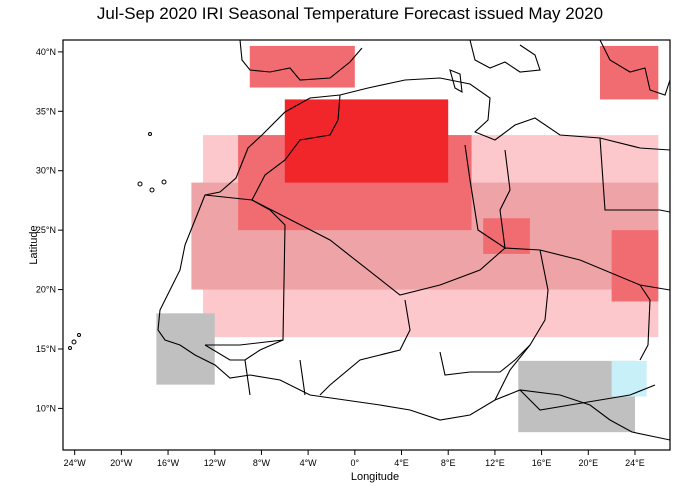 This screenshot has height=486, width=700. Describe the element at coordinates (46, 111) in the screenshot. I see `y-tick-label: 35°N` at that location.